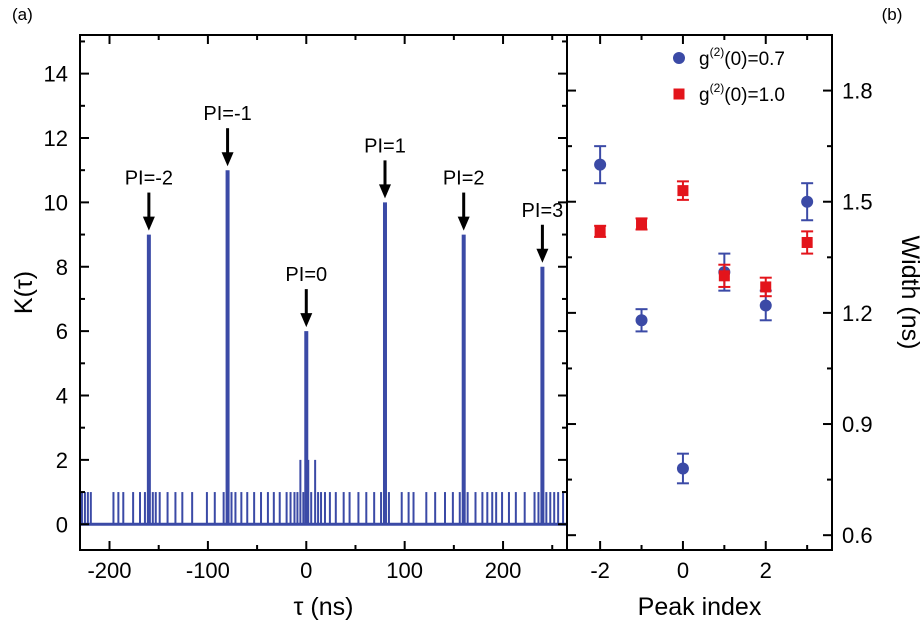  Describe the element at coordinates (208, 570) in the screenshot. I see `x-tick-label: -100` at that location.